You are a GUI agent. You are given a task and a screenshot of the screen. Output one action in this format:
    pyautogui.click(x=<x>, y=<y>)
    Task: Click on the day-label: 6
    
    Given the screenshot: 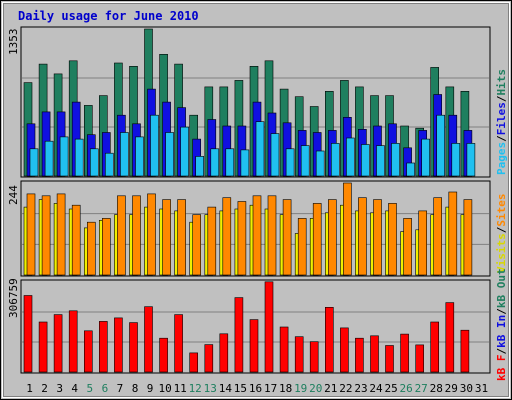 What is the action you would take?
    pyautogui.click(x=105, y=388)
    